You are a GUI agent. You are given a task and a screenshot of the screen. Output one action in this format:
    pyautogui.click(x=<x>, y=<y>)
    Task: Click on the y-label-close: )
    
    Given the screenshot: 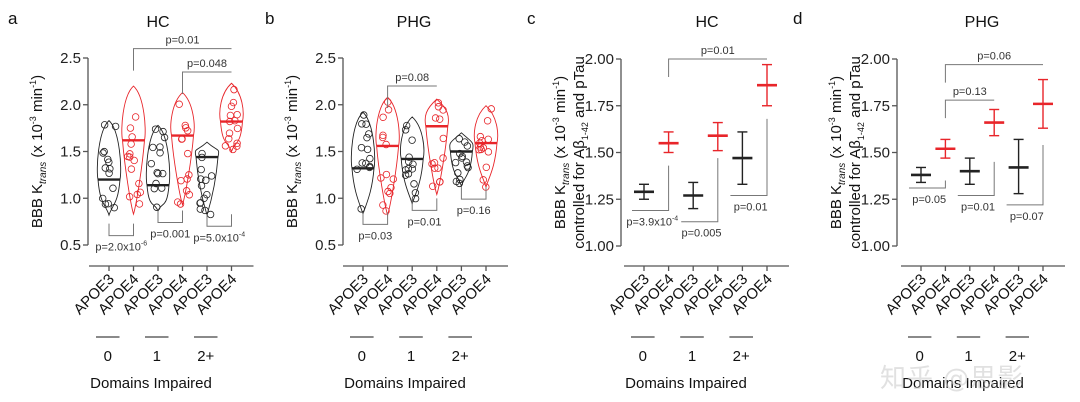 What is the action you would take?
    pyautogui.click(x=560, y=78)
    